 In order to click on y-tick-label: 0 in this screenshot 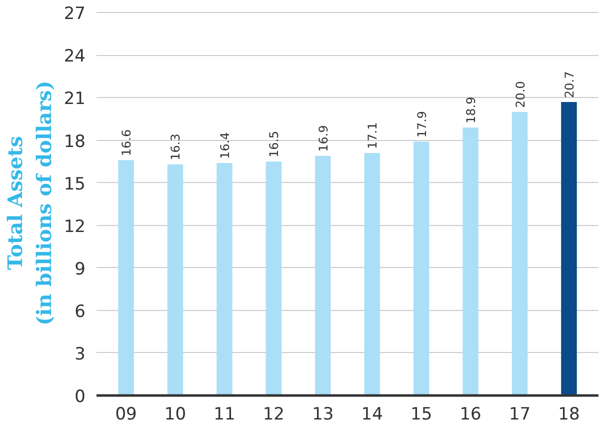, I will do `click(80, 397)`.